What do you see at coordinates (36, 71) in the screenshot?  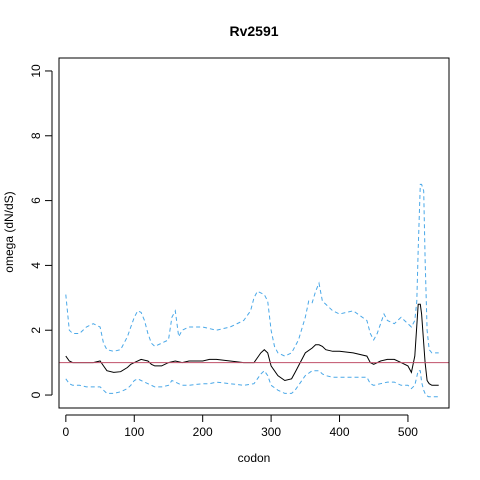 I see `y-tick-label: 10` at bounding box center [36, 71].